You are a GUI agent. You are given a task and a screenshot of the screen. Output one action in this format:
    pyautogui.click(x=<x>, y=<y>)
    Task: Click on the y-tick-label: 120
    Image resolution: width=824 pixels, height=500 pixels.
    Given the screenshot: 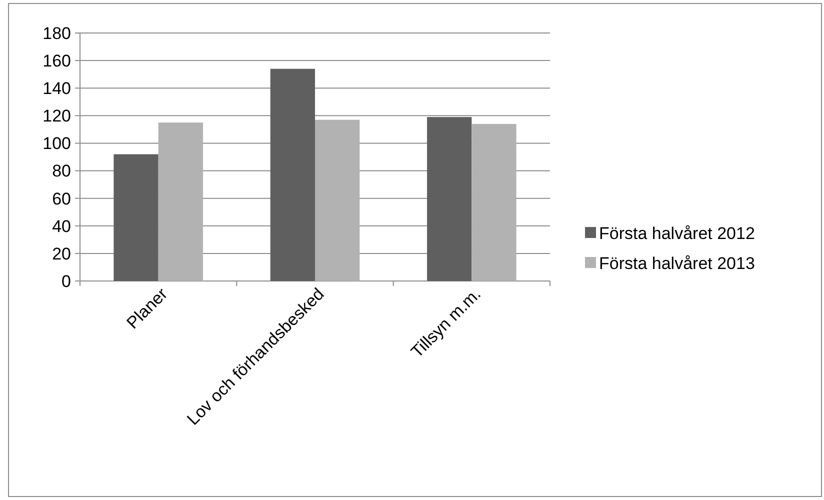 What is the action you would take?
    pyautogui.click(x=56, y=116)
    